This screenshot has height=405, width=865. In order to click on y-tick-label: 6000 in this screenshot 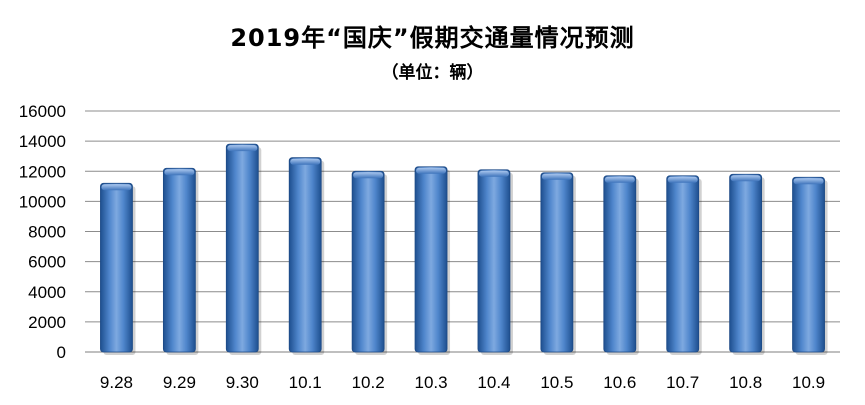, I will do `click(47, 262)`.